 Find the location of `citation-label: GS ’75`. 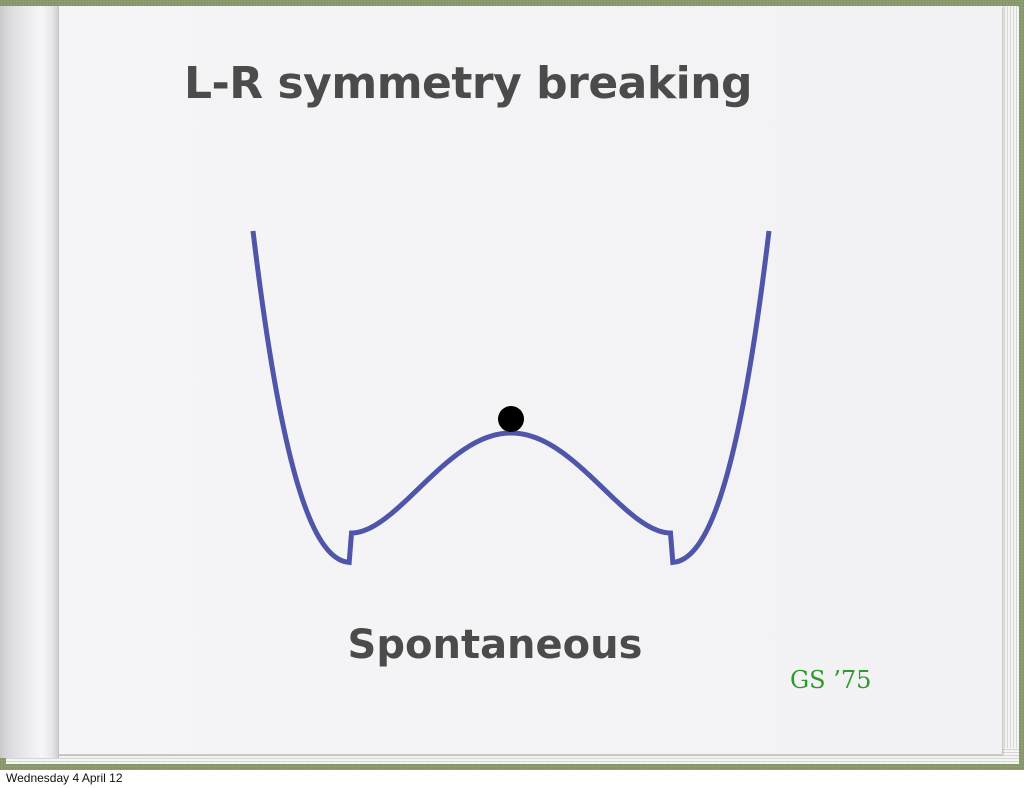

citation-label: GS ’75 is located at coordinates (831, 680).